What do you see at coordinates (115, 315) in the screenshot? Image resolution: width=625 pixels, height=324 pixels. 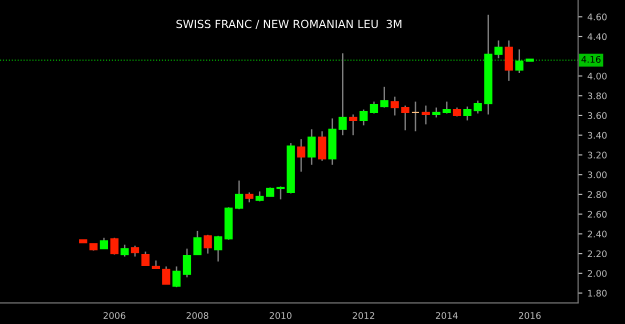 I see `x-tick-label: 2006` at bounding box center [115, 315].